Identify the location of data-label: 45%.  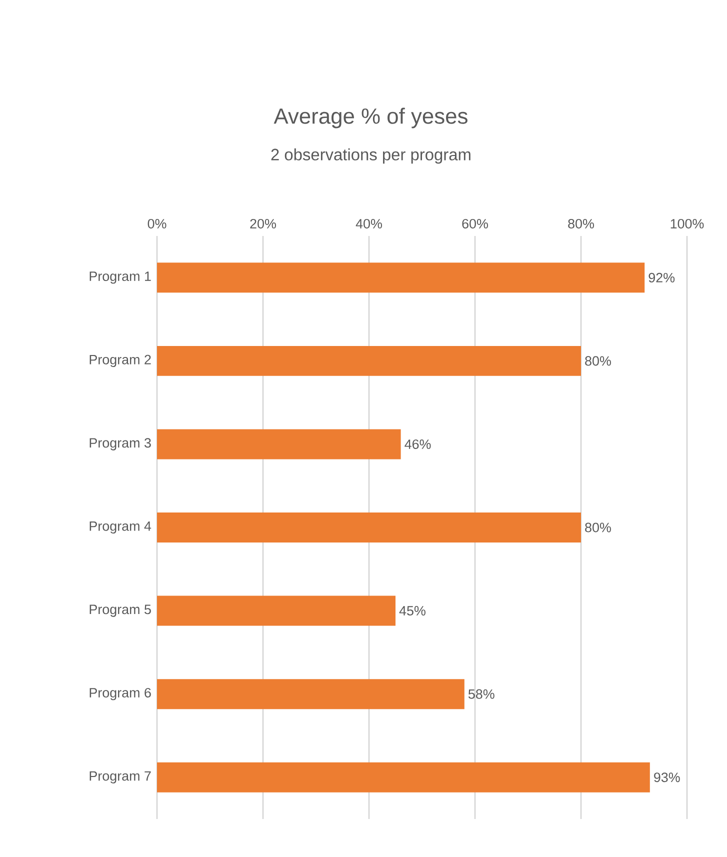
(412, 611).